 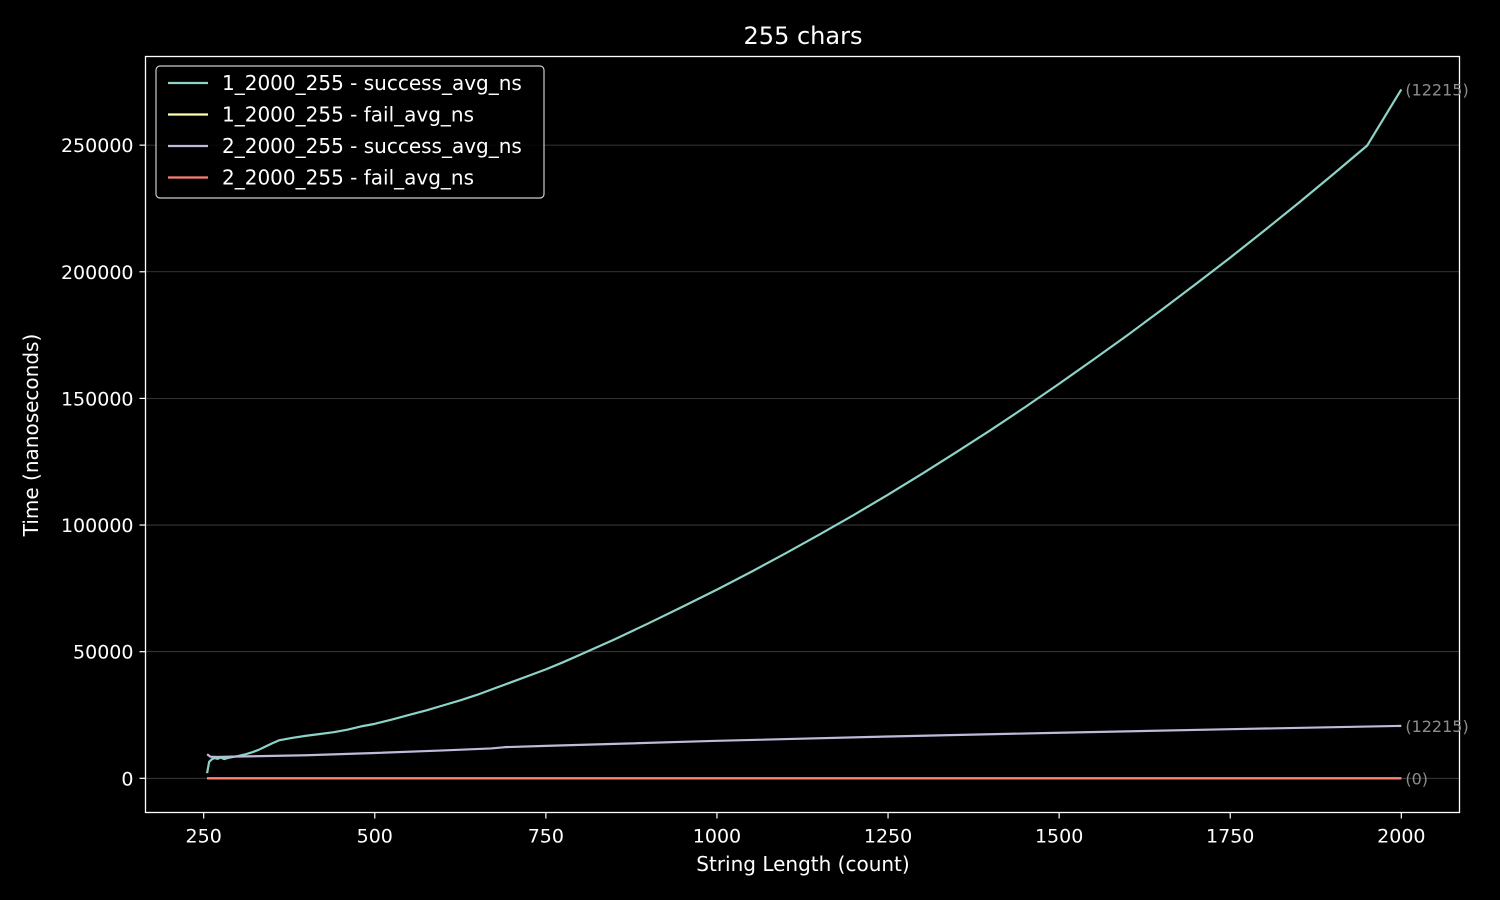 What do you see at coordinates (127, 779) in the screenshot?
I see `y-tick-label: 0` at bounding box center [127, 779].